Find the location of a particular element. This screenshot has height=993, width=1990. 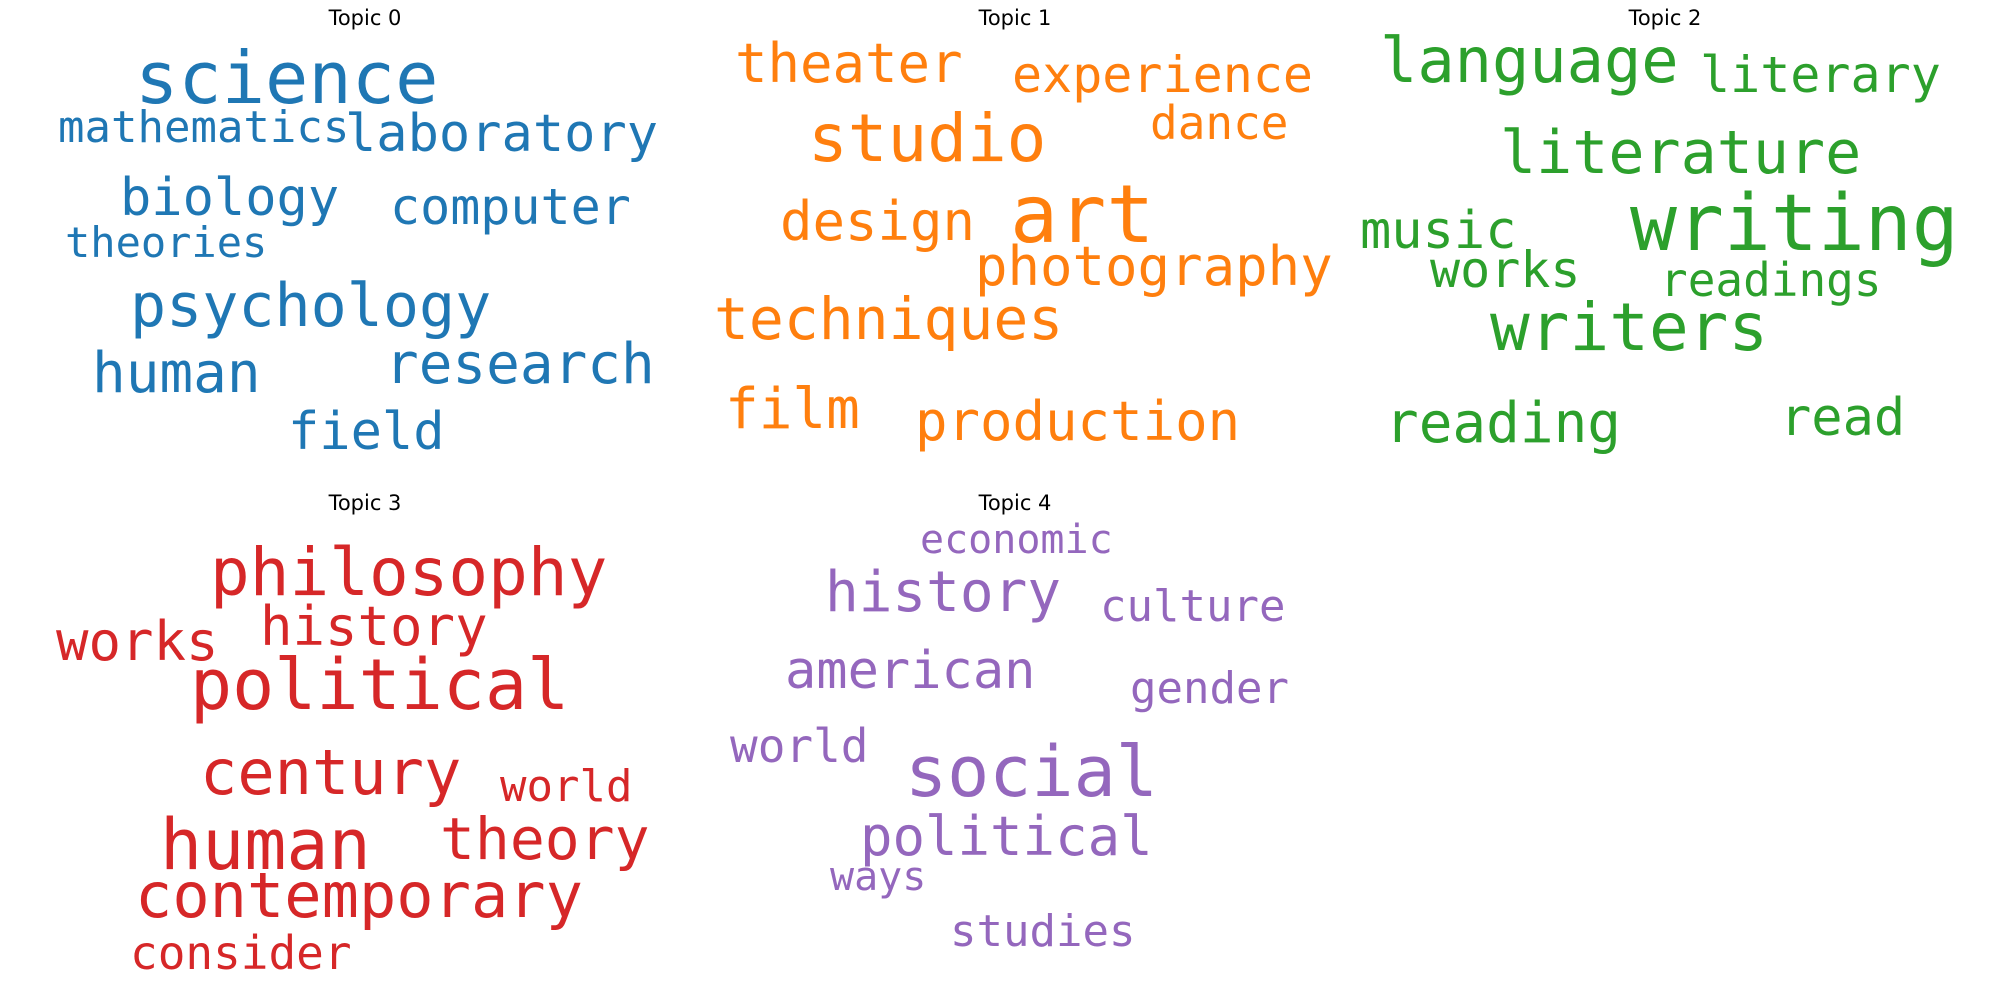

cloud-word: studies is located at coordinates (1043, 931).